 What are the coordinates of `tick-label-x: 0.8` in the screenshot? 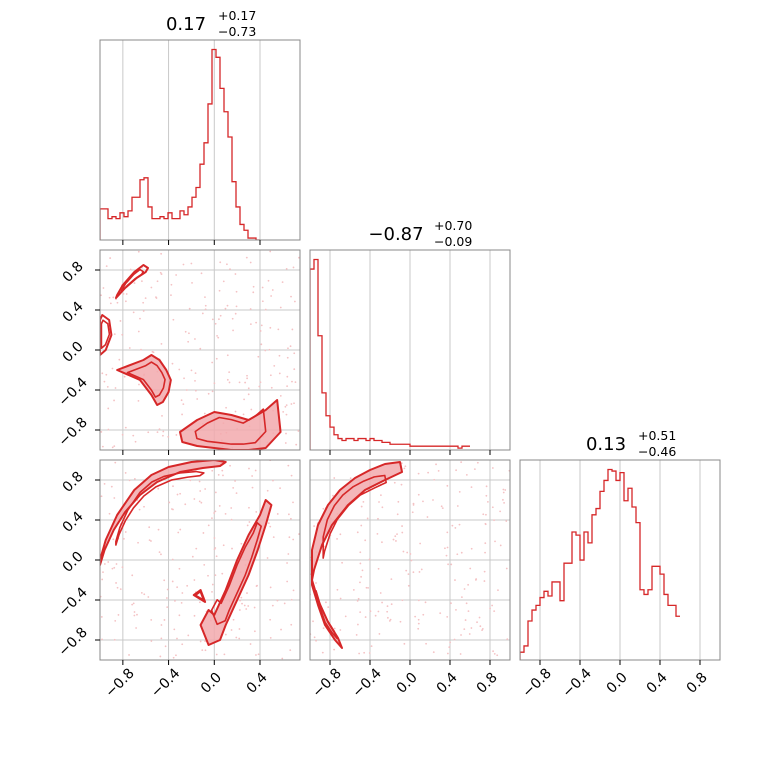 It's located at (487, 683).